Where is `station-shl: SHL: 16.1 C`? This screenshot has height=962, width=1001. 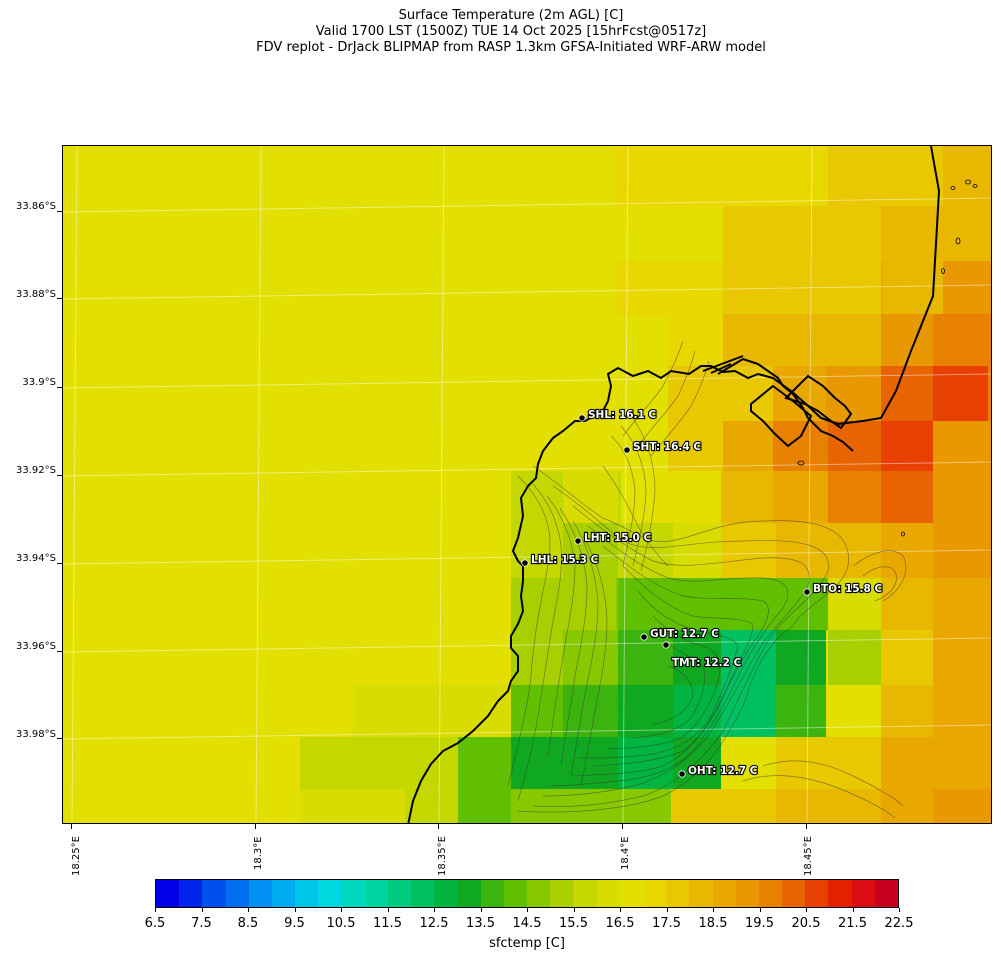 station-shl: SHL: 16.1 C is located at coordinates (618, 415).